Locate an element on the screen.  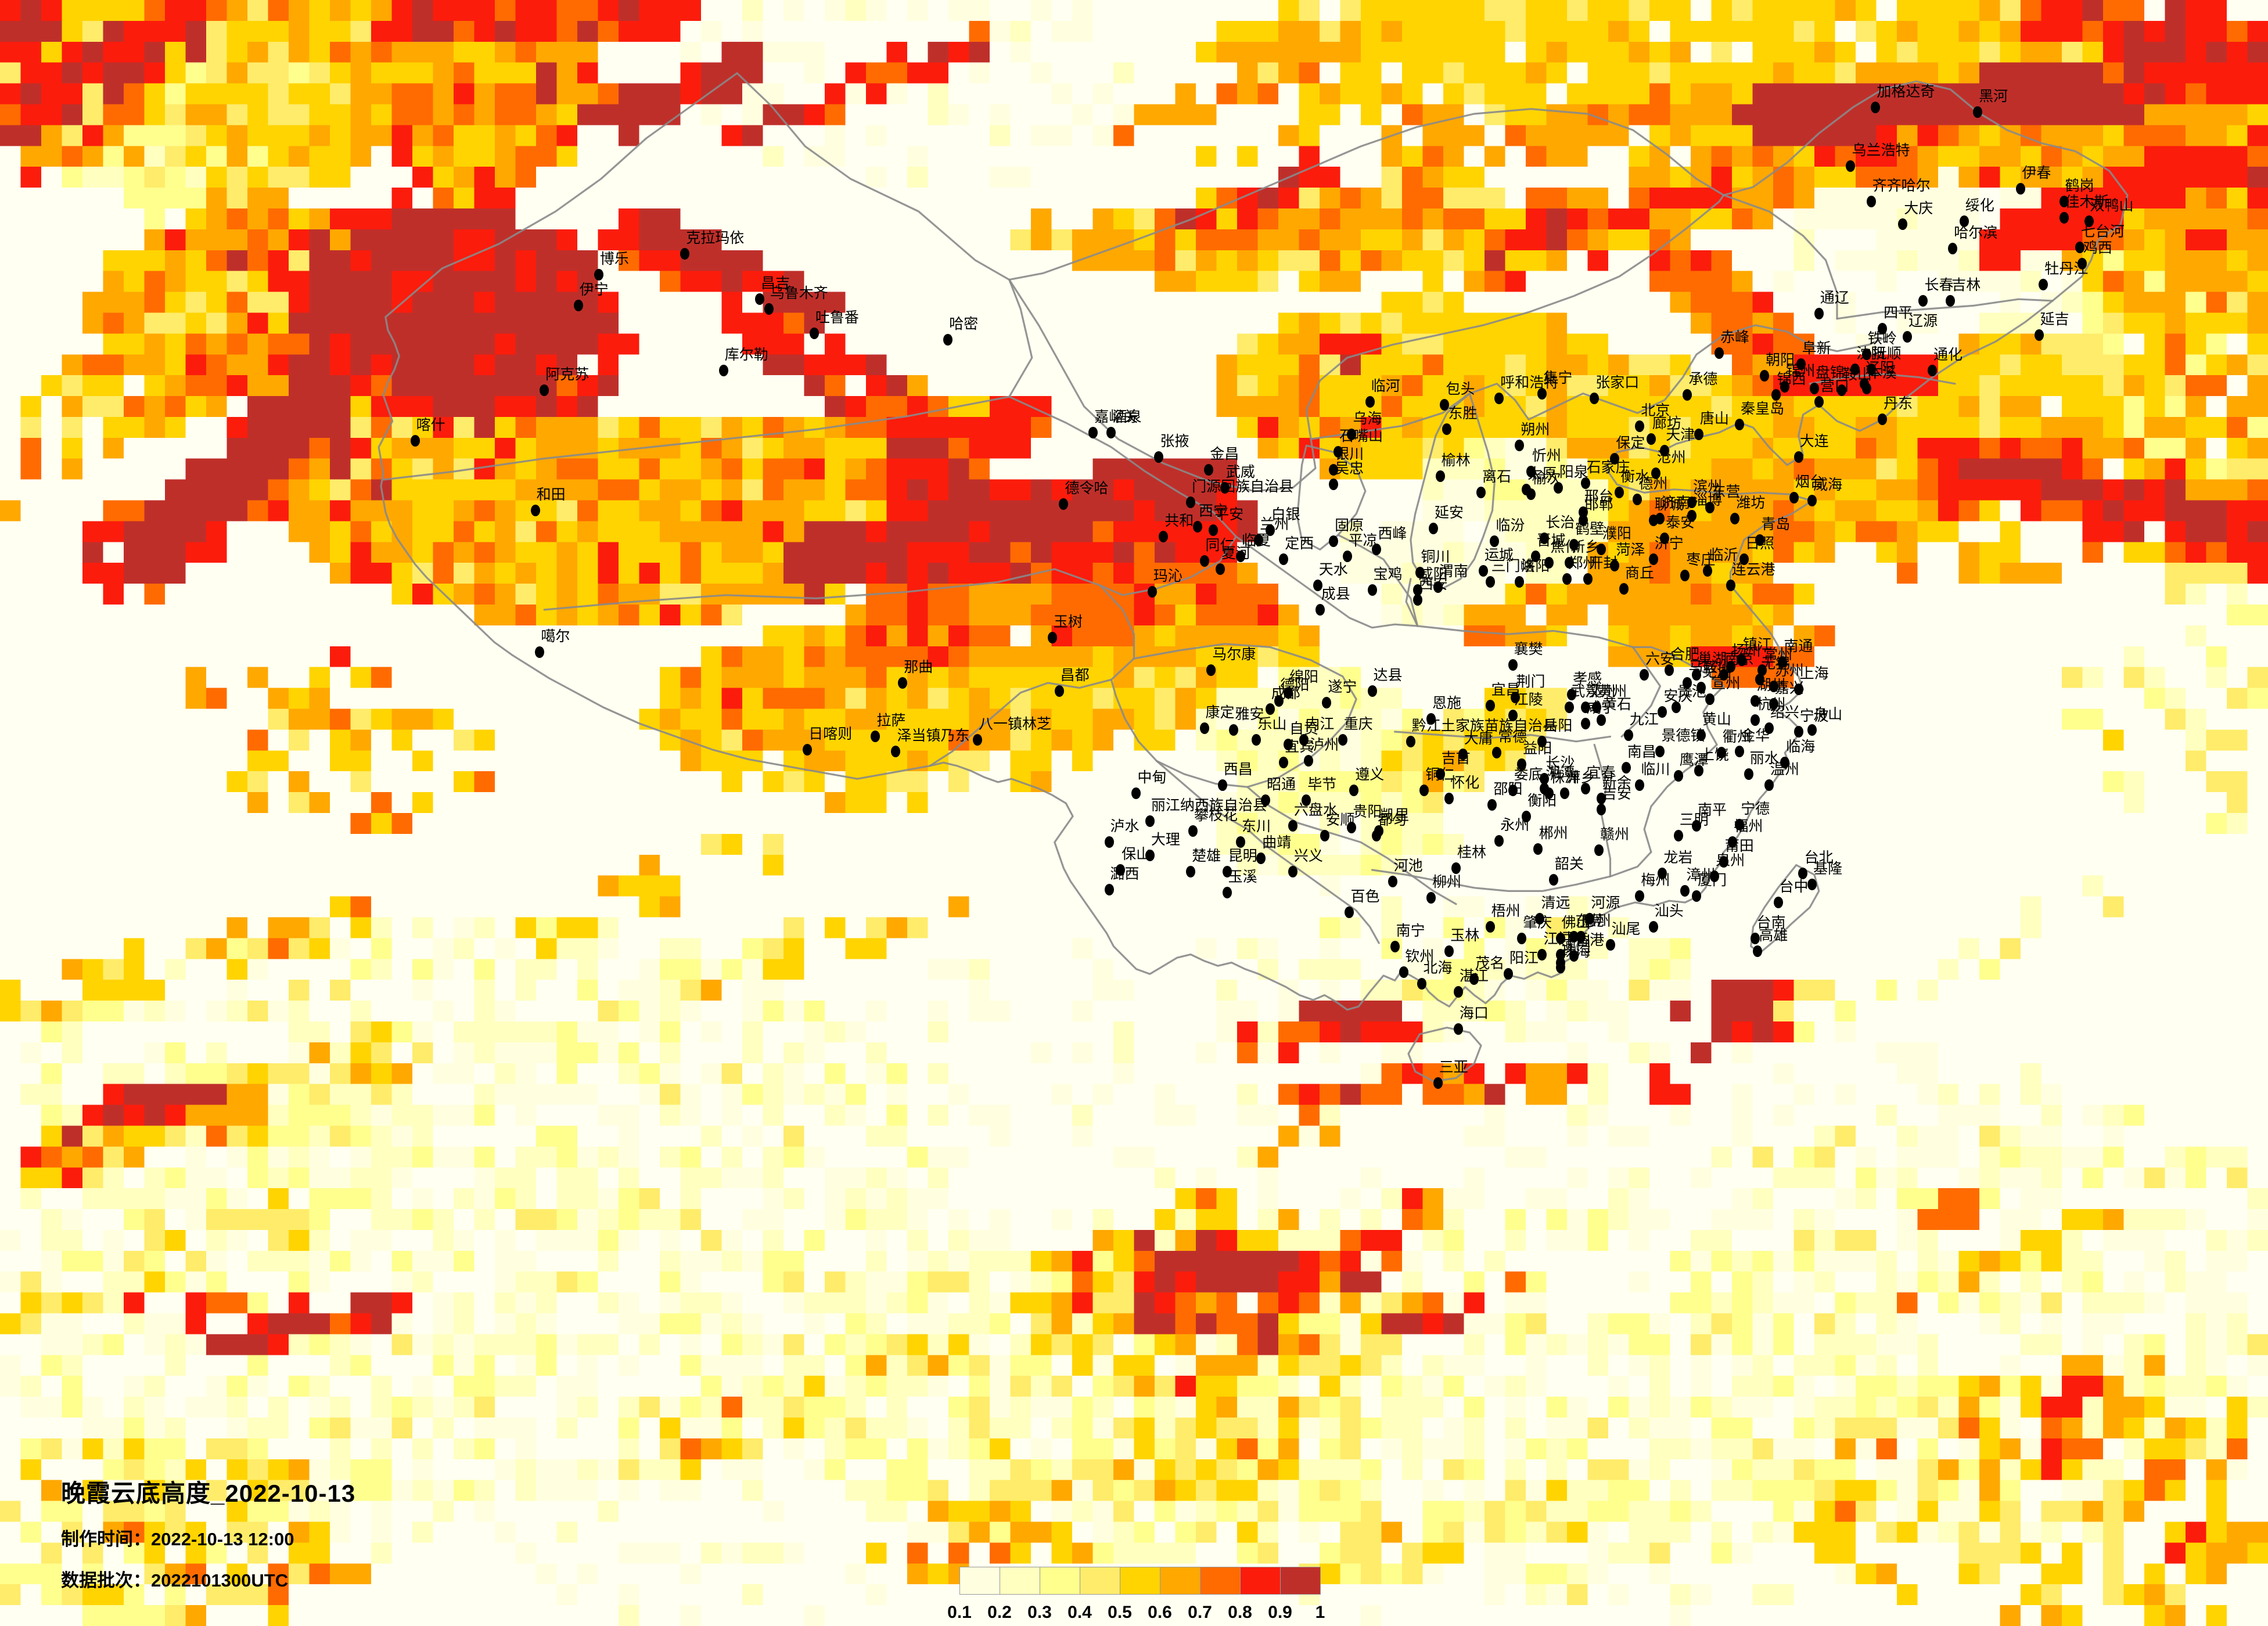
city-marker: 保山 is located at coordinates (1133, 861).